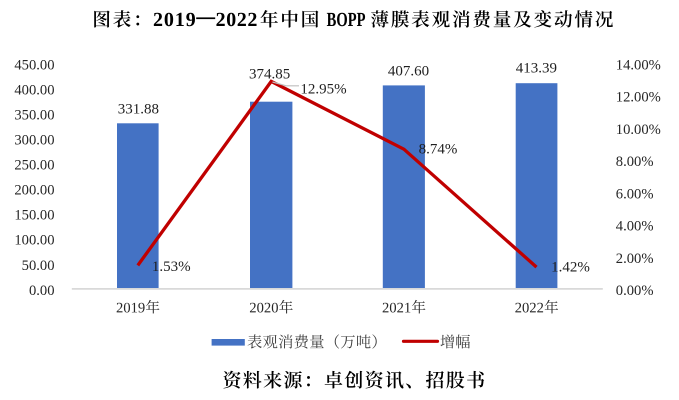 This screenshot has height=400, width=679. Describe the element at coordinates (171, 267) in the screenshot. I see `svg-text: 1.53%` at that location.